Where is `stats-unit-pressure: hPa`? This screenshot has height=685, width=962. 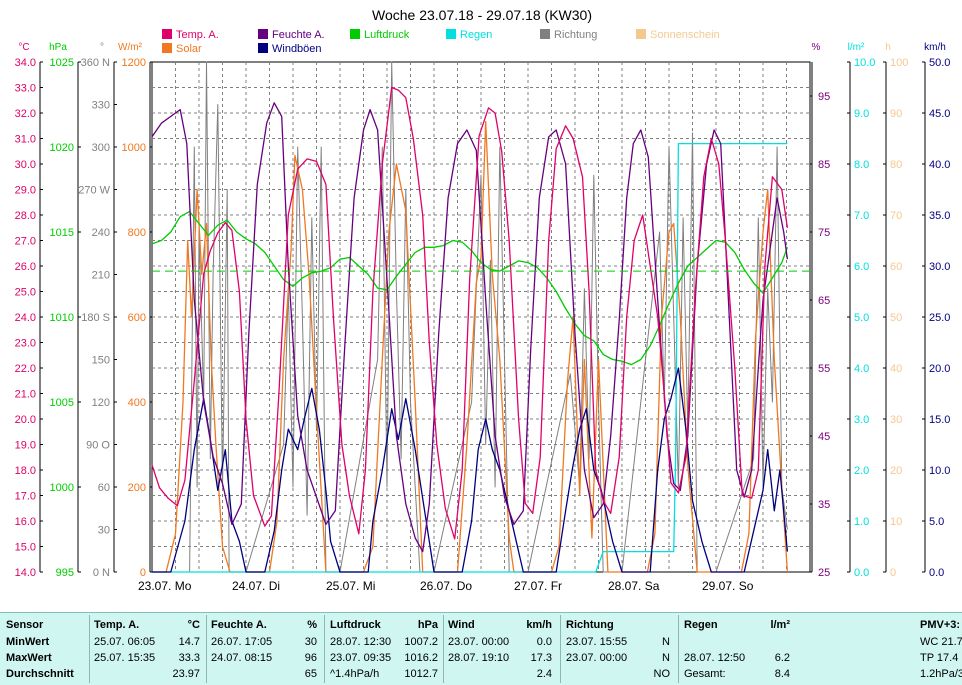 stats-unit-pressure: hPa is located at coordinates (427, 625).